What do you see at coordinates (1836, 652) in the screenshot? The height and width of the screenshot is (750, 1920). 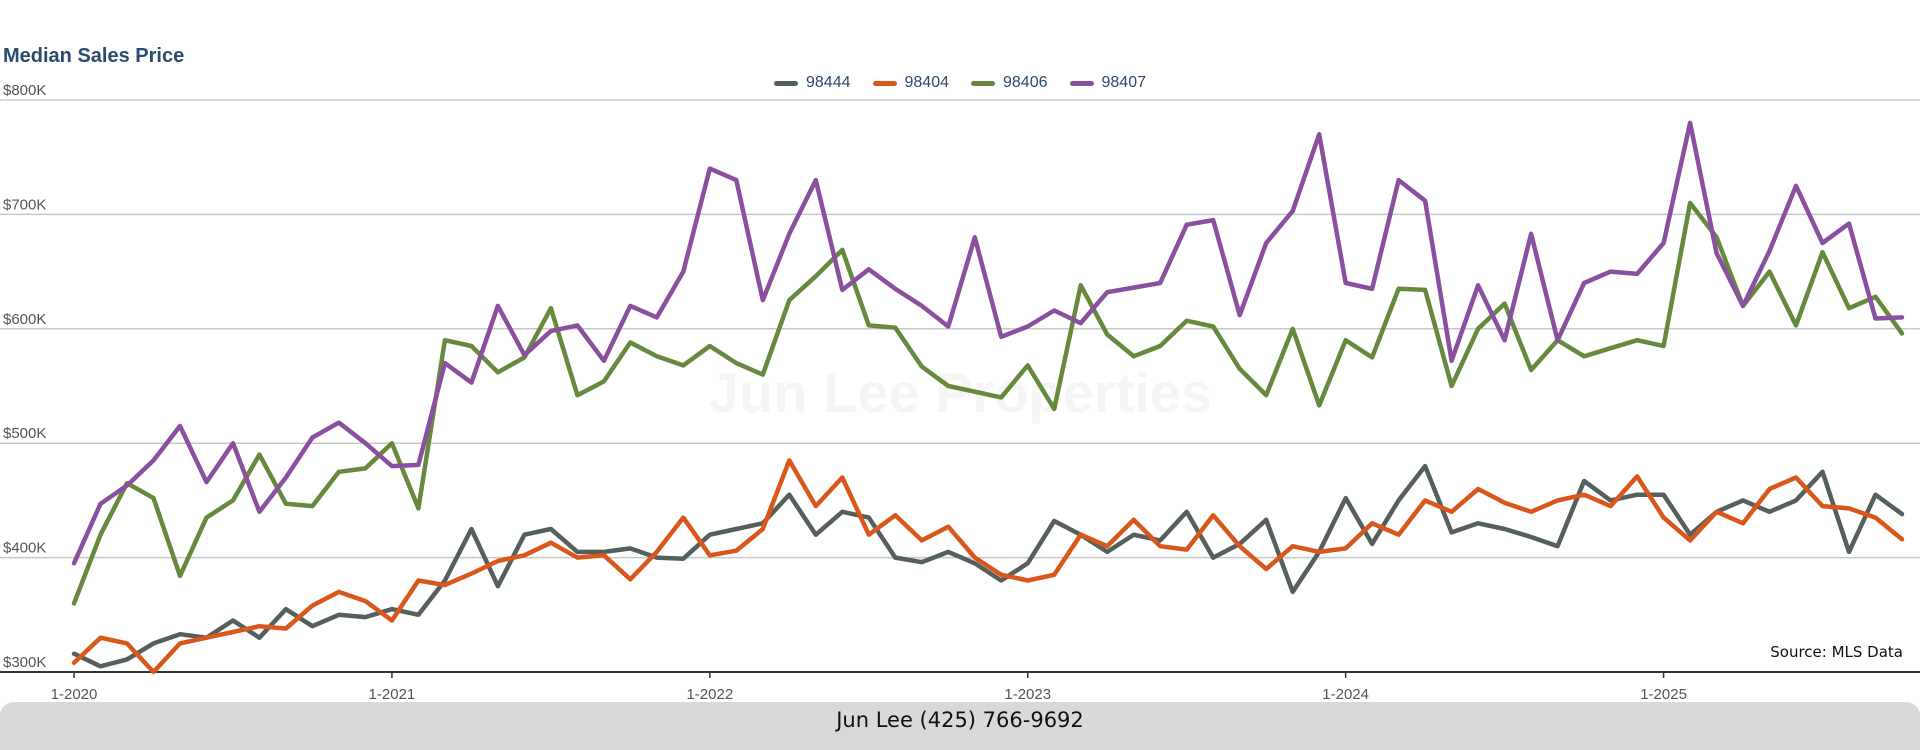 I see `source-note: Source: MLS Data` at bounding box center [1836, 652].